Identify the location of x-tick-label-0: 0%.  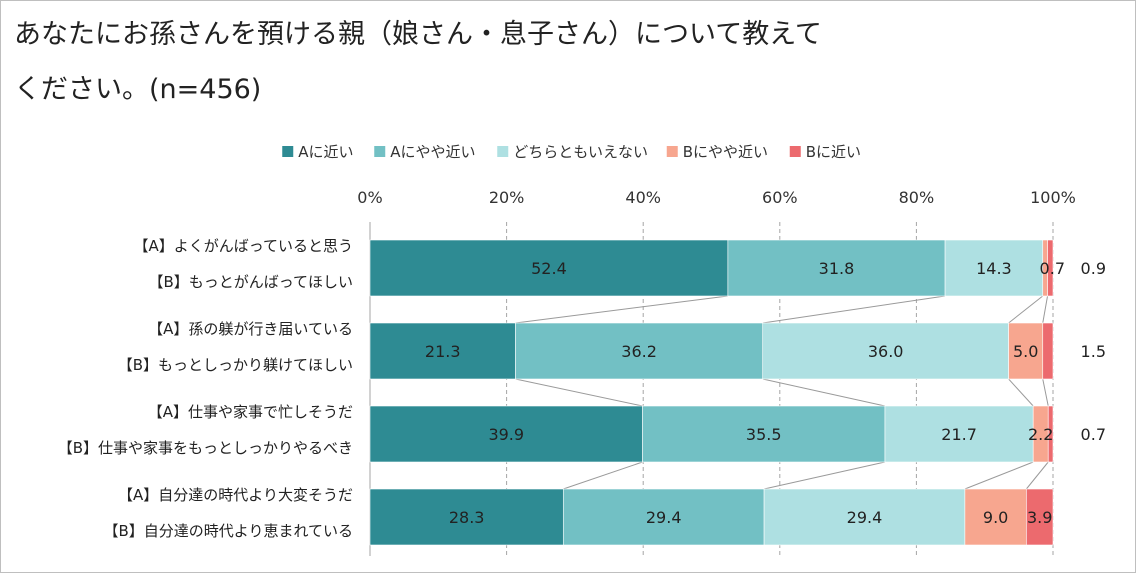
(369, 197).